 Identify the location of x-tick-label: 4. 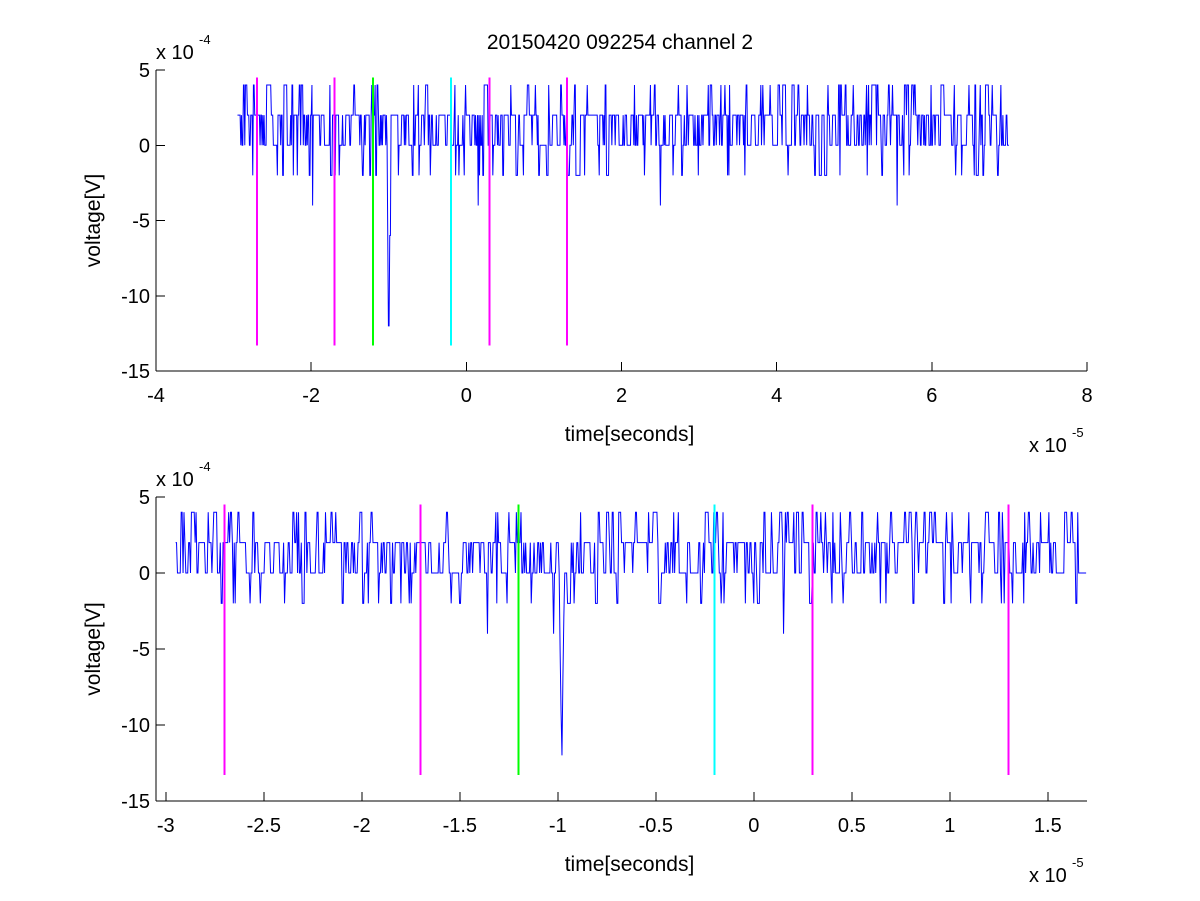
(776, 396).